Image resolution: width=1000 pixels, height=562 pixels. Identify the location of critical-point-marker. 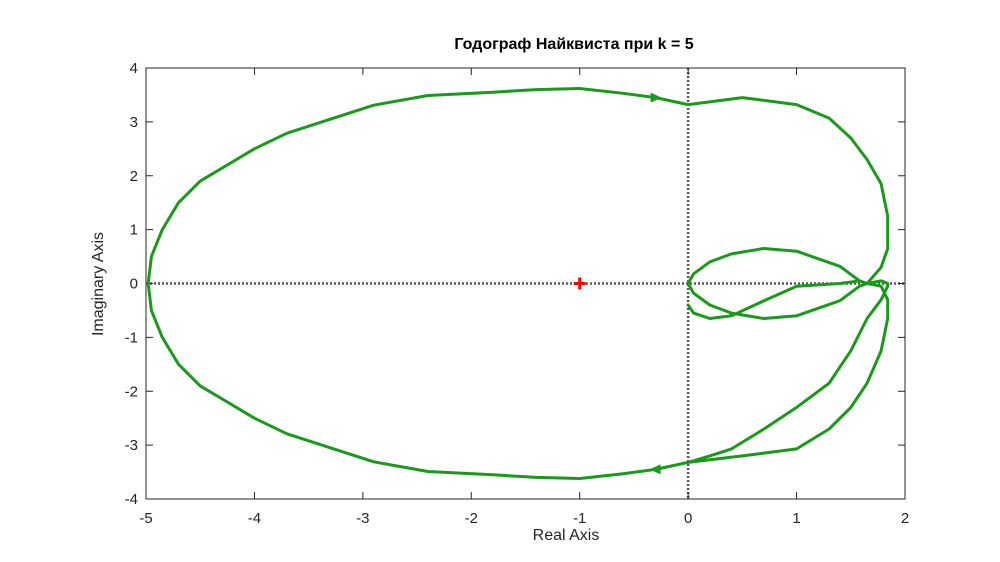
(579, 283).